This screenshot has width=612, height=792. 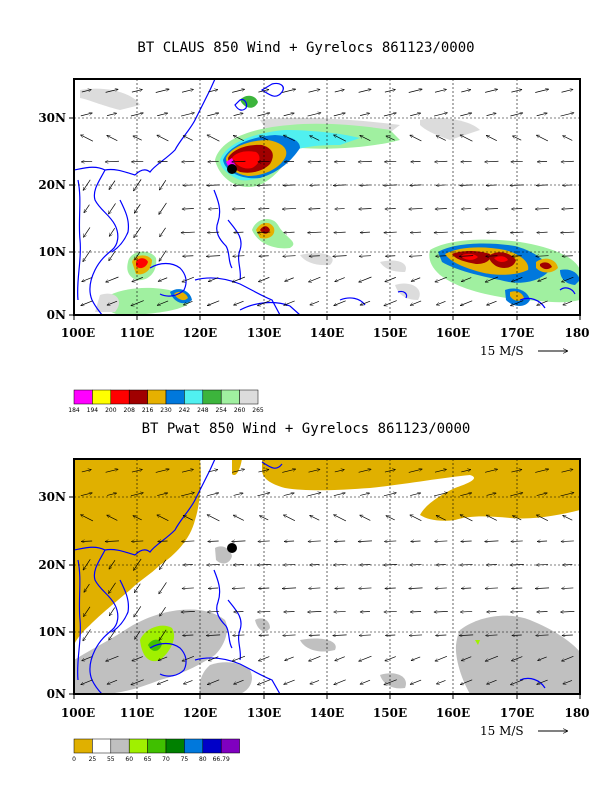 What do you see at coordinates (166, 759) in the screenshot?
I see `colorbar-label: 70` at bounding box center [166, 759].